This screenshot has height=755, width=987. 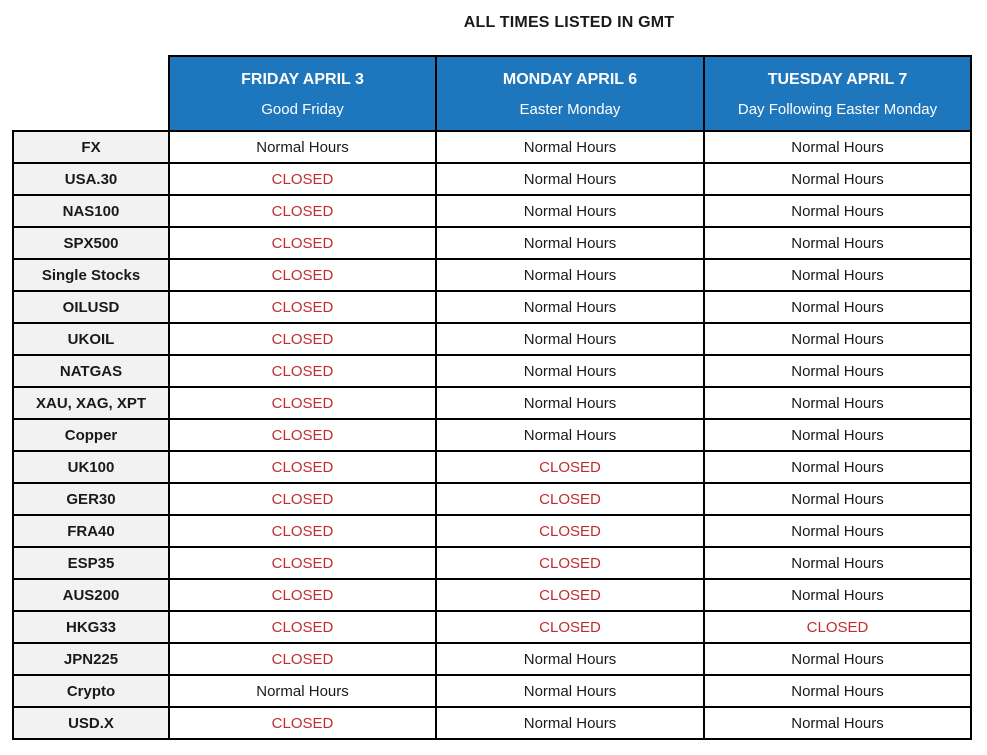 What do you see at coordinates (91, 147) in the screenshot?
I see `row-label: FX` at bounding box center [91, 147].